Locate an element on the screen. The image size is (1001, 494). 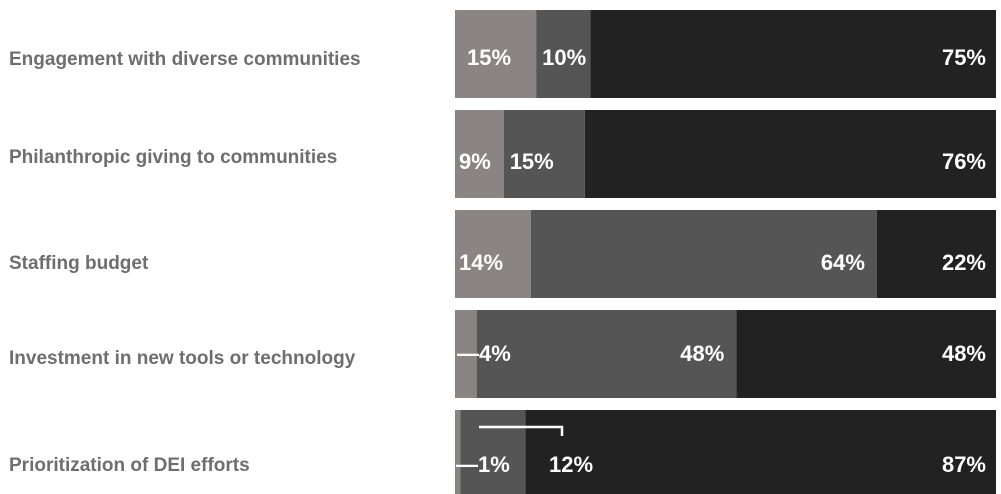
row-label-investment-in-new-tools-or-technology: Investment in new tools or technology is located at coordinates (182, 358).